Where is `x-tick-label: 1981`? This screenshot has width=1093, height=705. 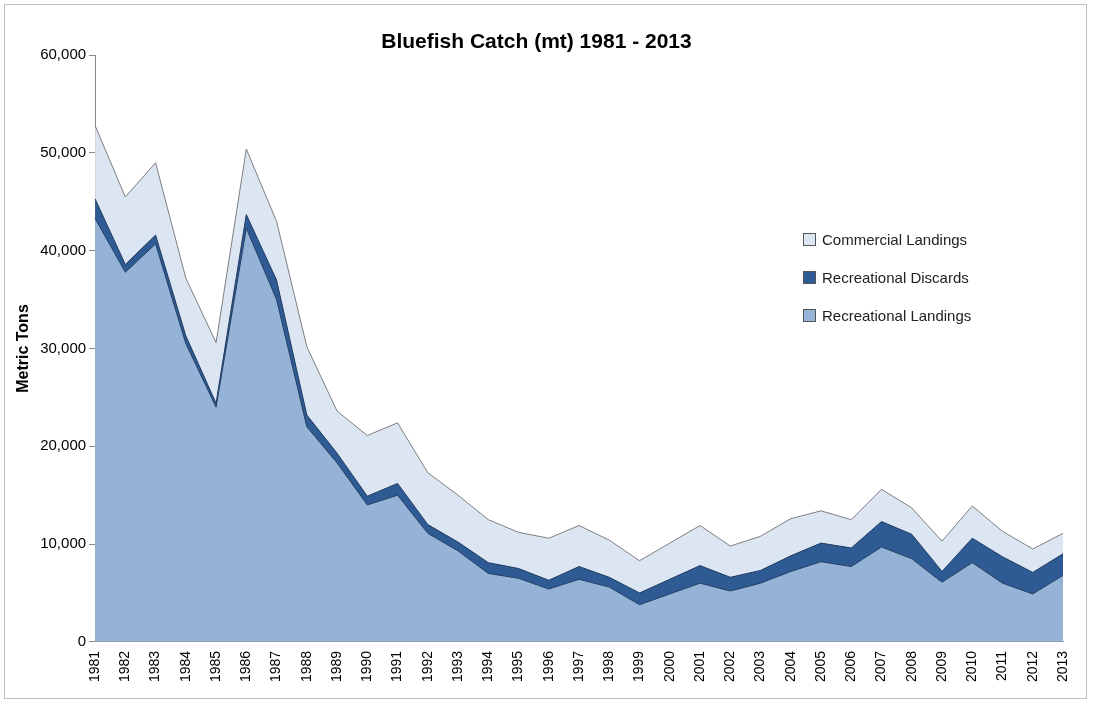
x-tick-label: 1981 is located at coordinates (93, 666).